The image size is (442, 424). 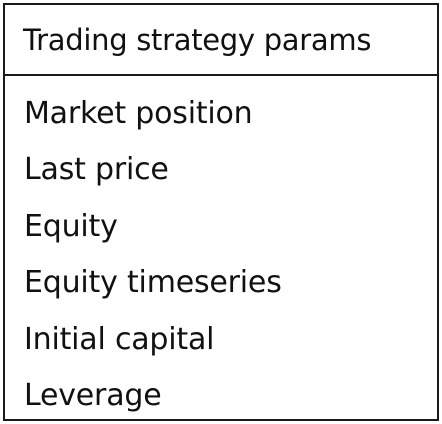 I want to click on param-market-position: Market position, so click(x=138, y=113).